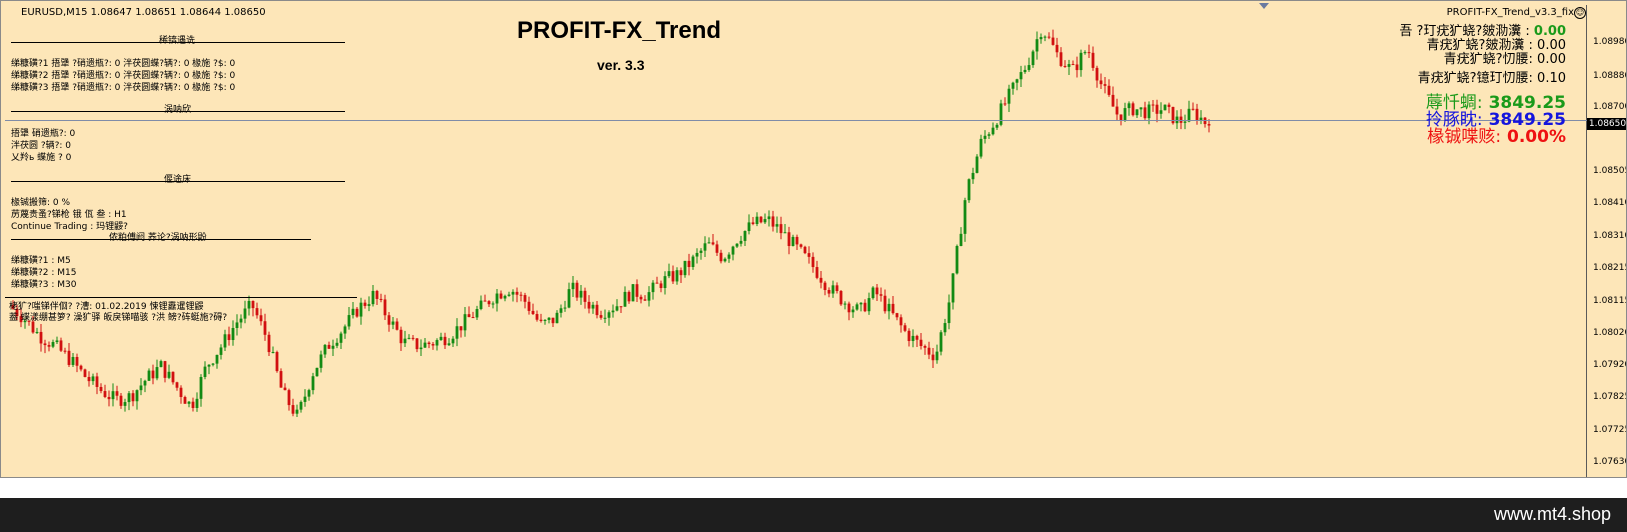 Image resolution: width=1627 pixels, height=532 pixels. Describe the element at coordinates (178, 110) in the screenshot. I see `section-title-totals: 涡呐欣` at that location.